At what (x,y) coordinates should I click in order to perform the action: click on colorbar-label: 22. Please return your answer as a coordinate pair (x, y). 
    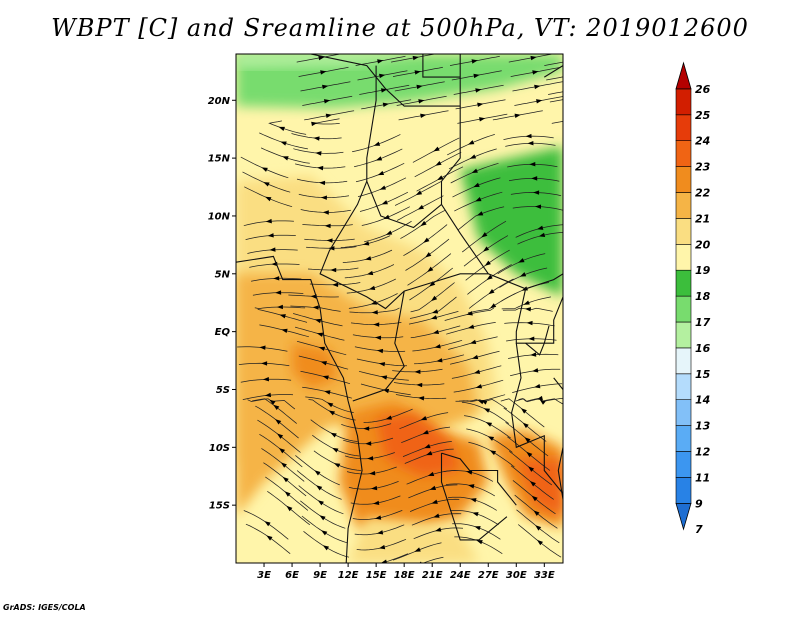
    Looking at the image, I should click on (703, 193).